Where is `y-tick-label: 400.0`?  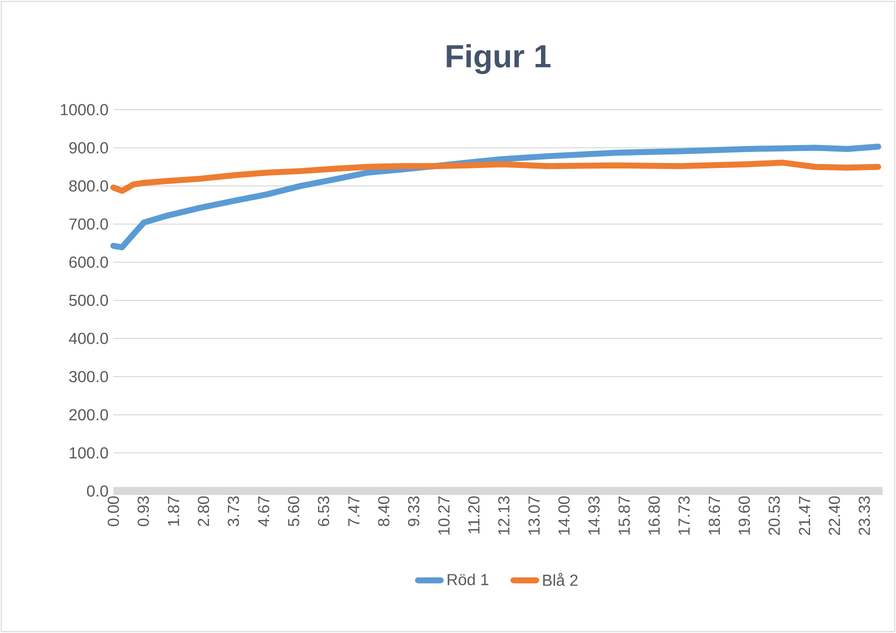
y-tick-label: 400.0 is located at coordinates (88, 338).